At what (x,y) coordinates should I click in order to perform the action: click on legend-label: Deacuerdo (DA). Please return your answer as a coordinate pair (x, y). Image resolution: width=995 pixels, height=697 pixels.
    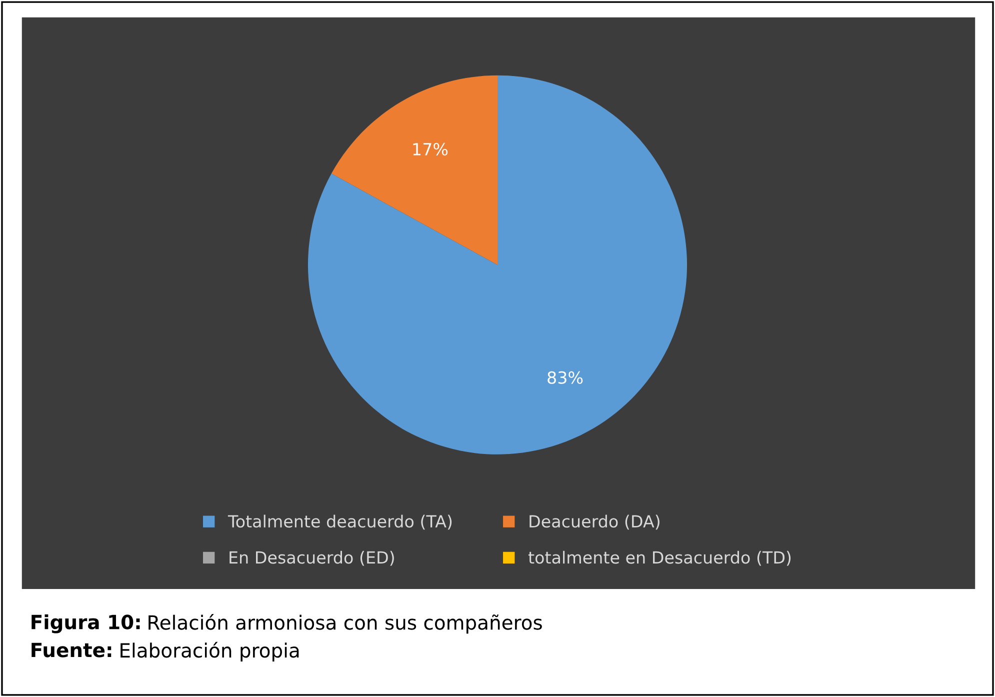
    Looking at the image, I should click on (595, 522).